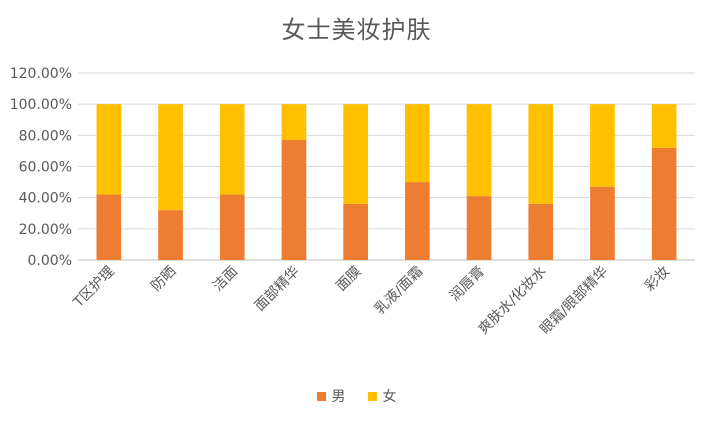 The width and height of the screenshot is (713, 421). What do you see at coordinates (348, 279) in the screenshot?
I see `x-tick-label: 面膜` at bounding box center [348, 279].